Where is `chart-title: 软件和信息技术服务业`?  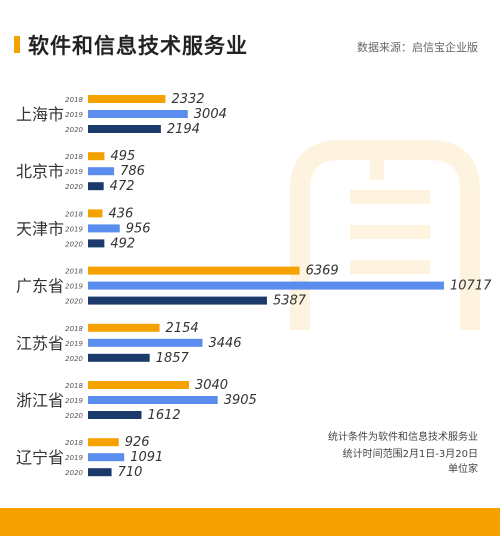
chart-title: 软件和信息技术服务业 is located at coordinates (138, 46).